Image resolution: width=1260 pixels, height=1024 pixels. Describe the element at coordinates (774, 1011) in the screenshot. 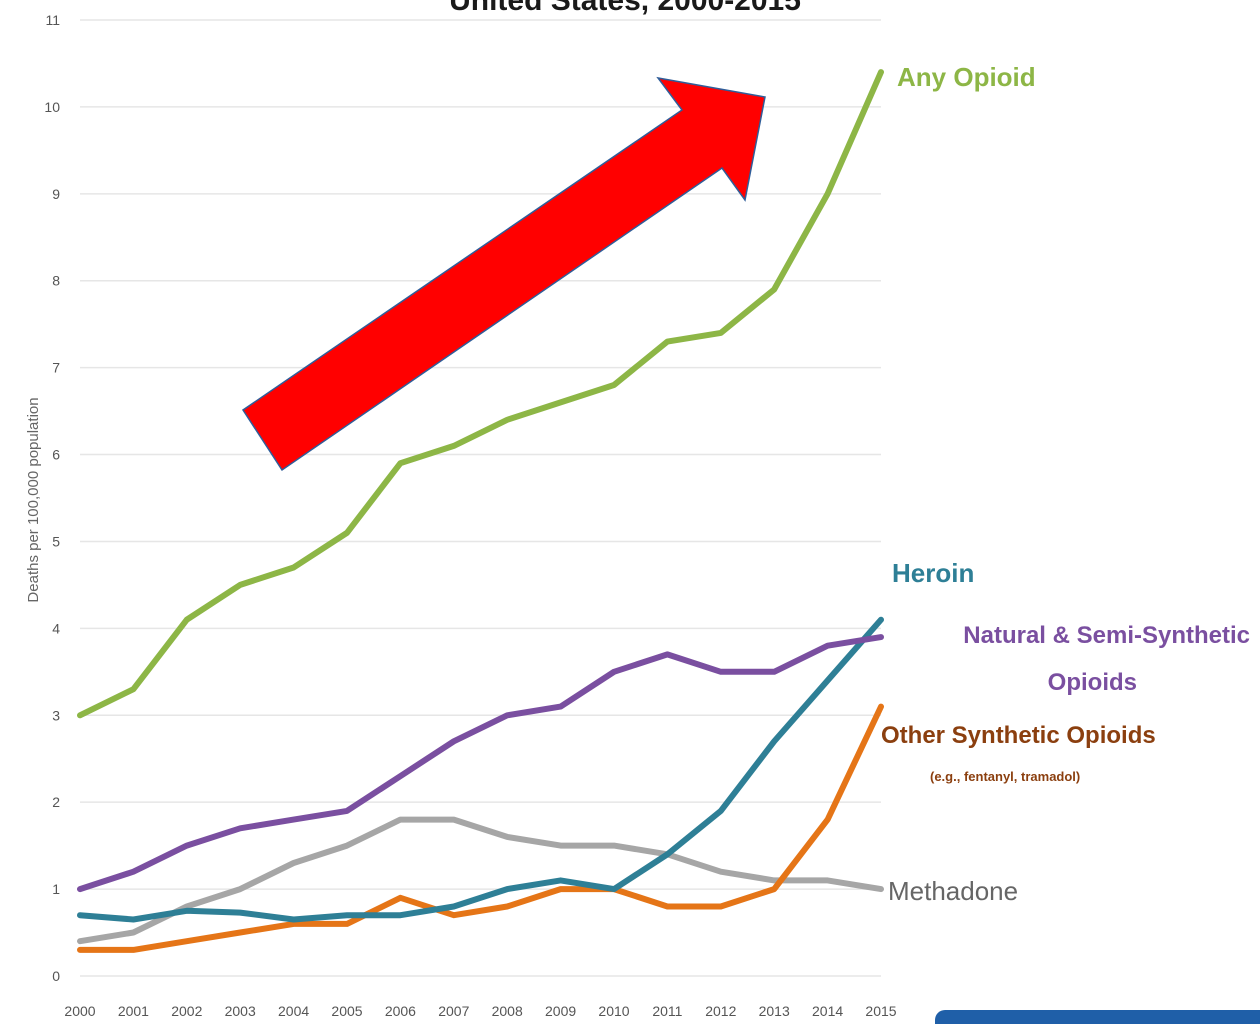

I see `x-tick-label: 2013` at that location.